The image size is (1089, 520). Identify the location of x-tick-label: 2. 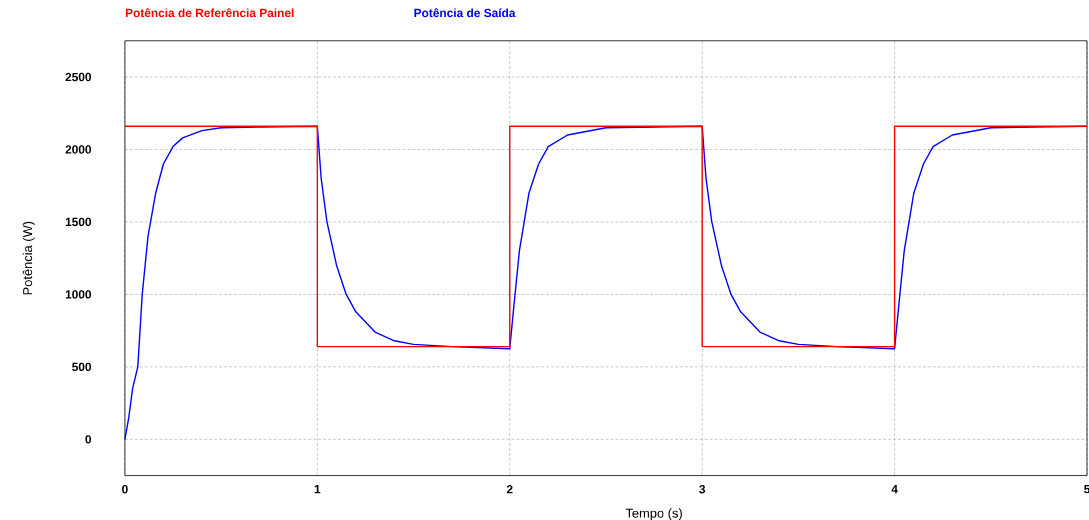
(509, 489).